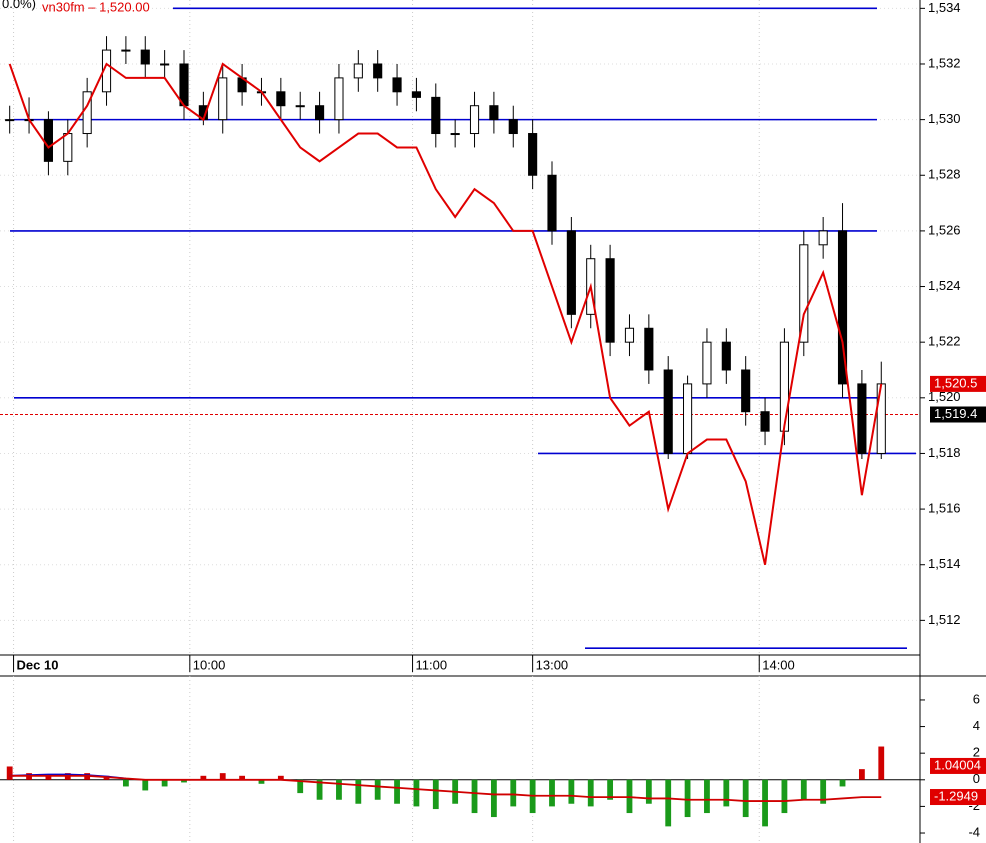 The width and height of the screenshot is (986, 843). What do you see at coordinates (96, 7) in the screenshot?
I see `legend-title: vn30fm – 1,520.00` at bounding box center [96, 7].